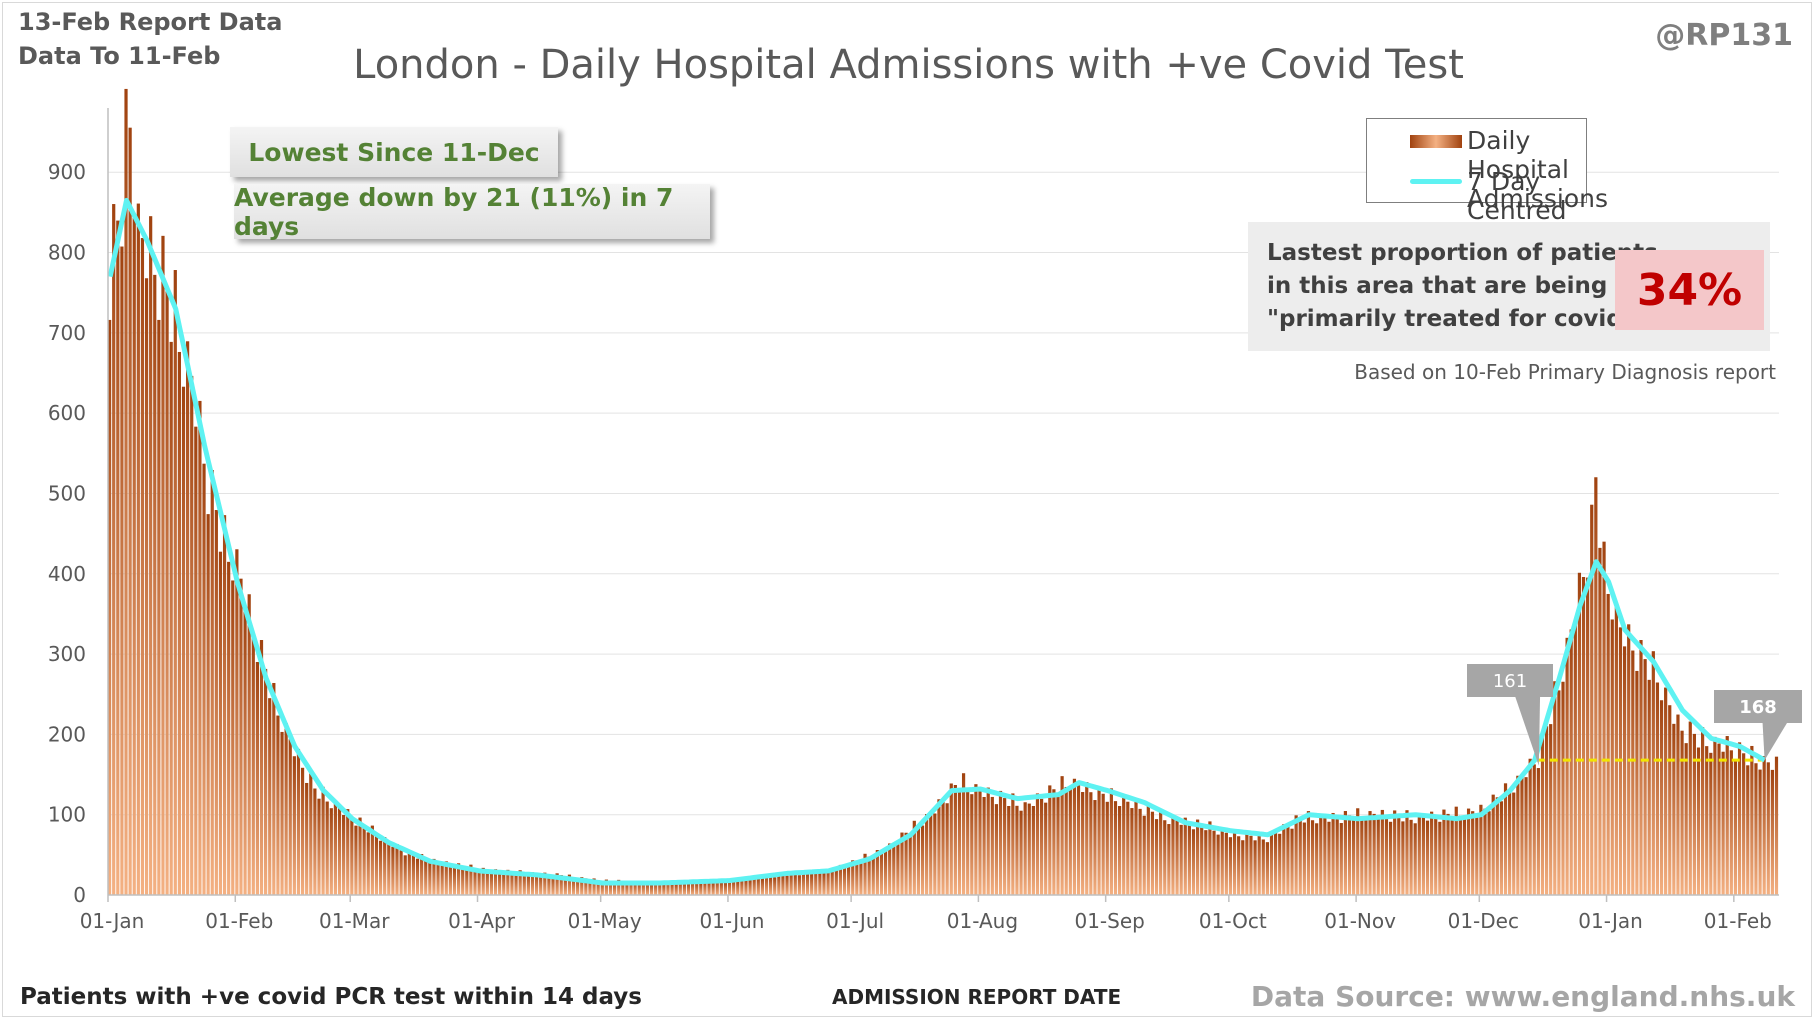 Image resolution: width=1817 pixels, height=1022 pixels. What do you see at coordinates (982, 921) in the screenshot?
I see `x-tick-label: 01-Aug` at bounding box center [982, 921].